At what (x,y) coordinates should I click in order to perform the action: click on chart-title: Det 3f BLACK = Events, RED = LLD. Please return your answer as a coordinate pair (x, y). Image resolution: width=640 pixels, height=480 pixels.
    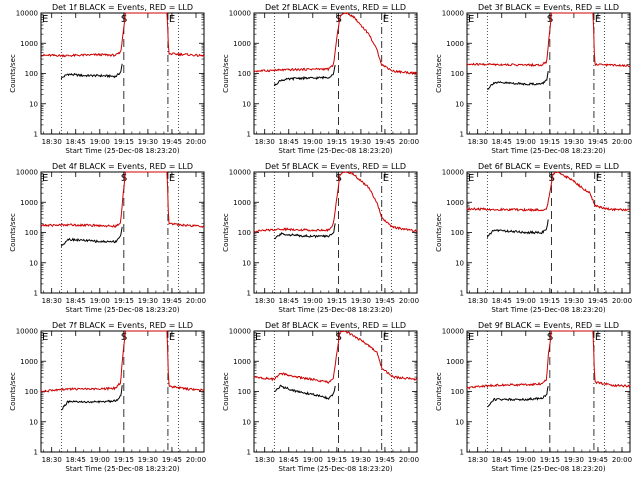
    Looking at the image, I should click on (548, 7).